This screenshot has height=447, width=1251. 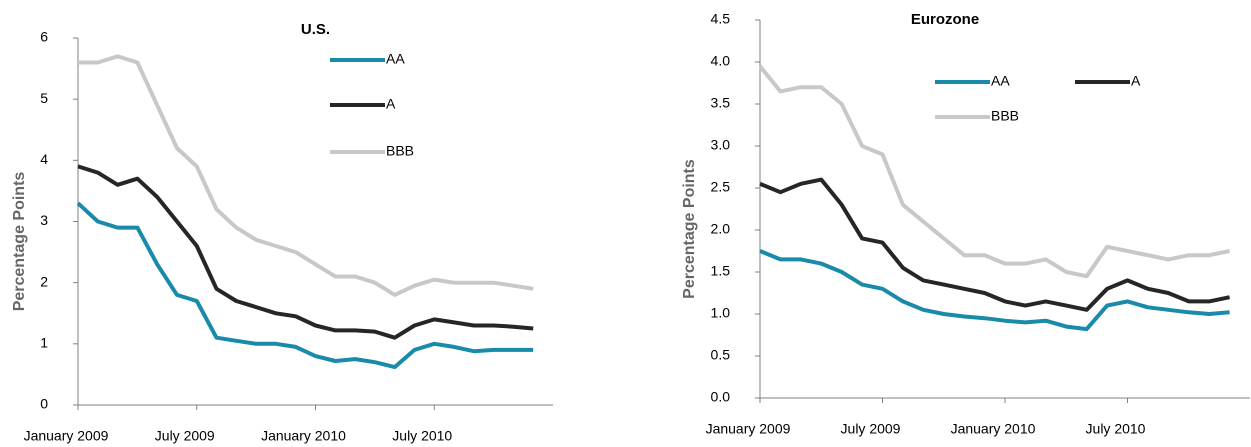 What do you see at coordinates (44, 98) in the screenshot?
I see `y-tick-label: 5` at bounding box center [44, 98].